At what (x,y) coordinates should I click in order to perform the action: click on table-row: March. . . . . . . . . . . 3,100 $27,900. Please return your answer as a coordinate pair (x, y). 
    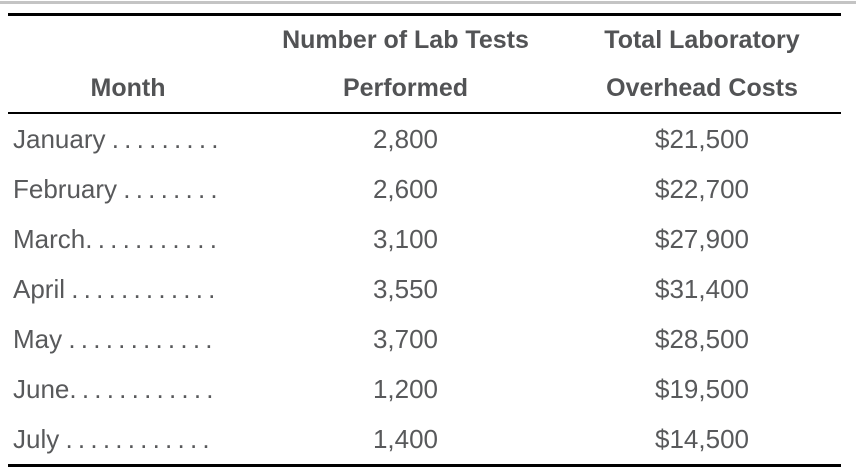
    Looking at the image, I should click on (424, 239).